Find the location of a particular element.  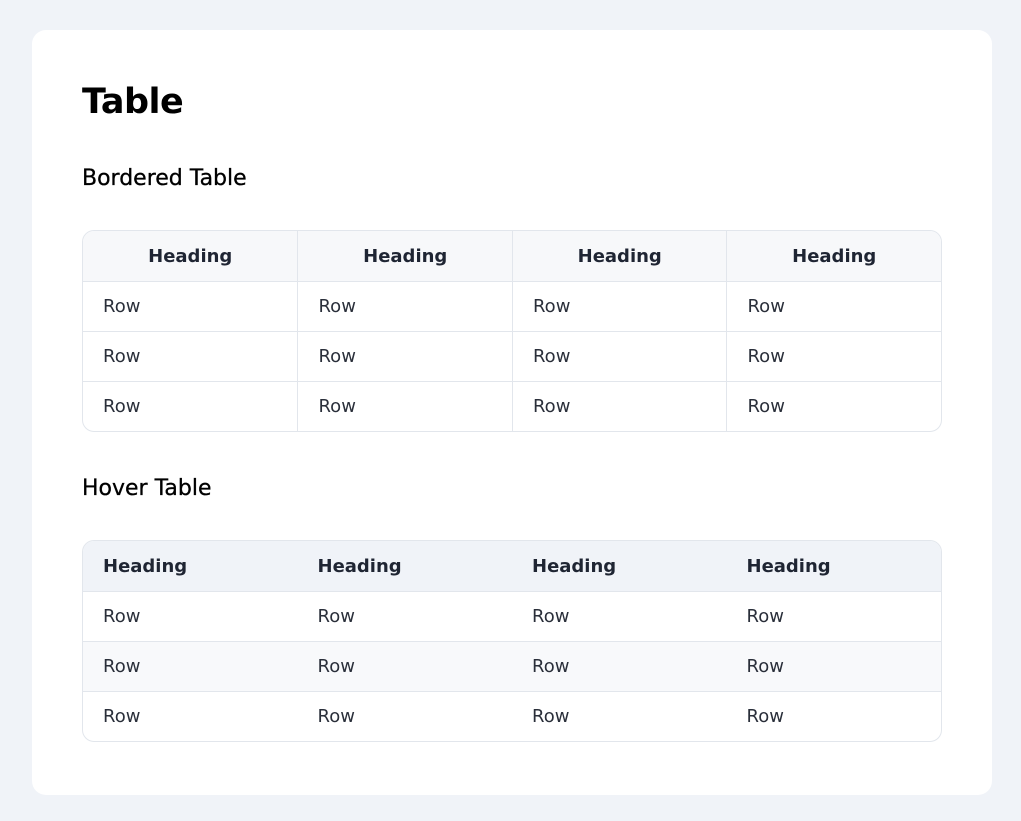

page-title: Table is located at coordinates (133, 102).